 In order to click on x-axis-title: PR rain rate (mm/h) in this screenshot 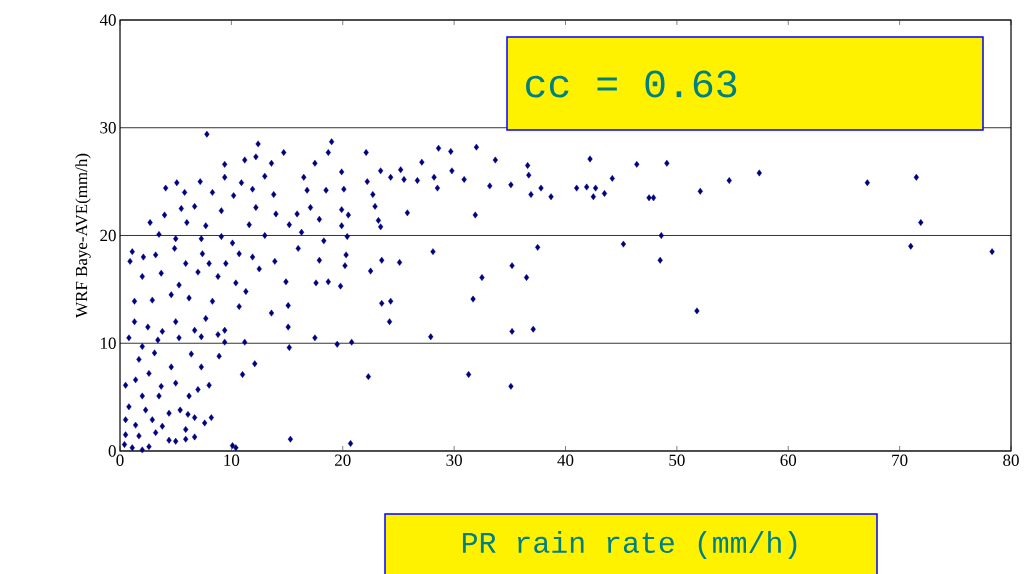, I will do `click(629, 545)`.